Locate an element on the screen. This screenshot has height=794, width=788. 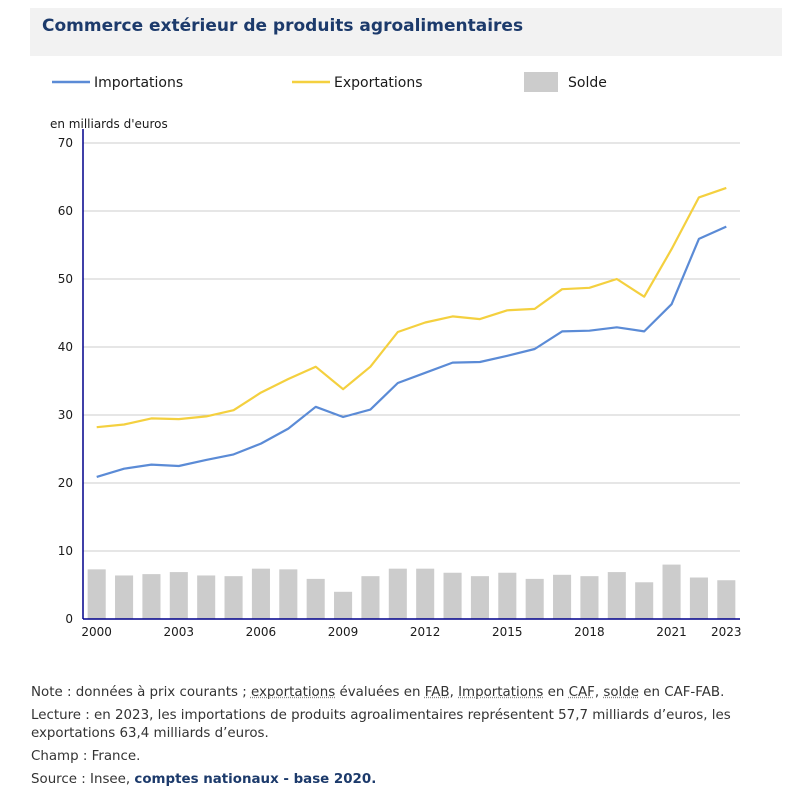
note-caf-term: CAF is located at coordinates (582, 692).